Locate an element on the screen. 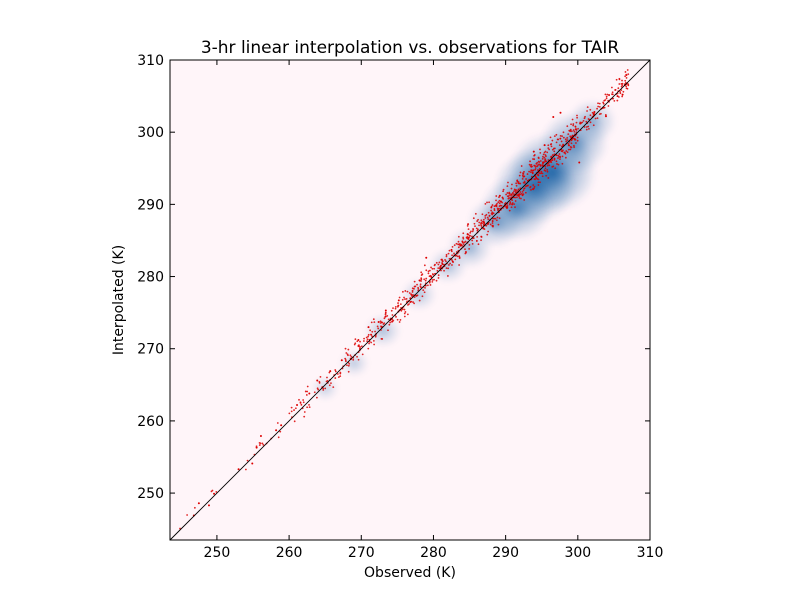 The image size is (800, 604). y-tick-label: 280 is located at coordinates (150, 278).